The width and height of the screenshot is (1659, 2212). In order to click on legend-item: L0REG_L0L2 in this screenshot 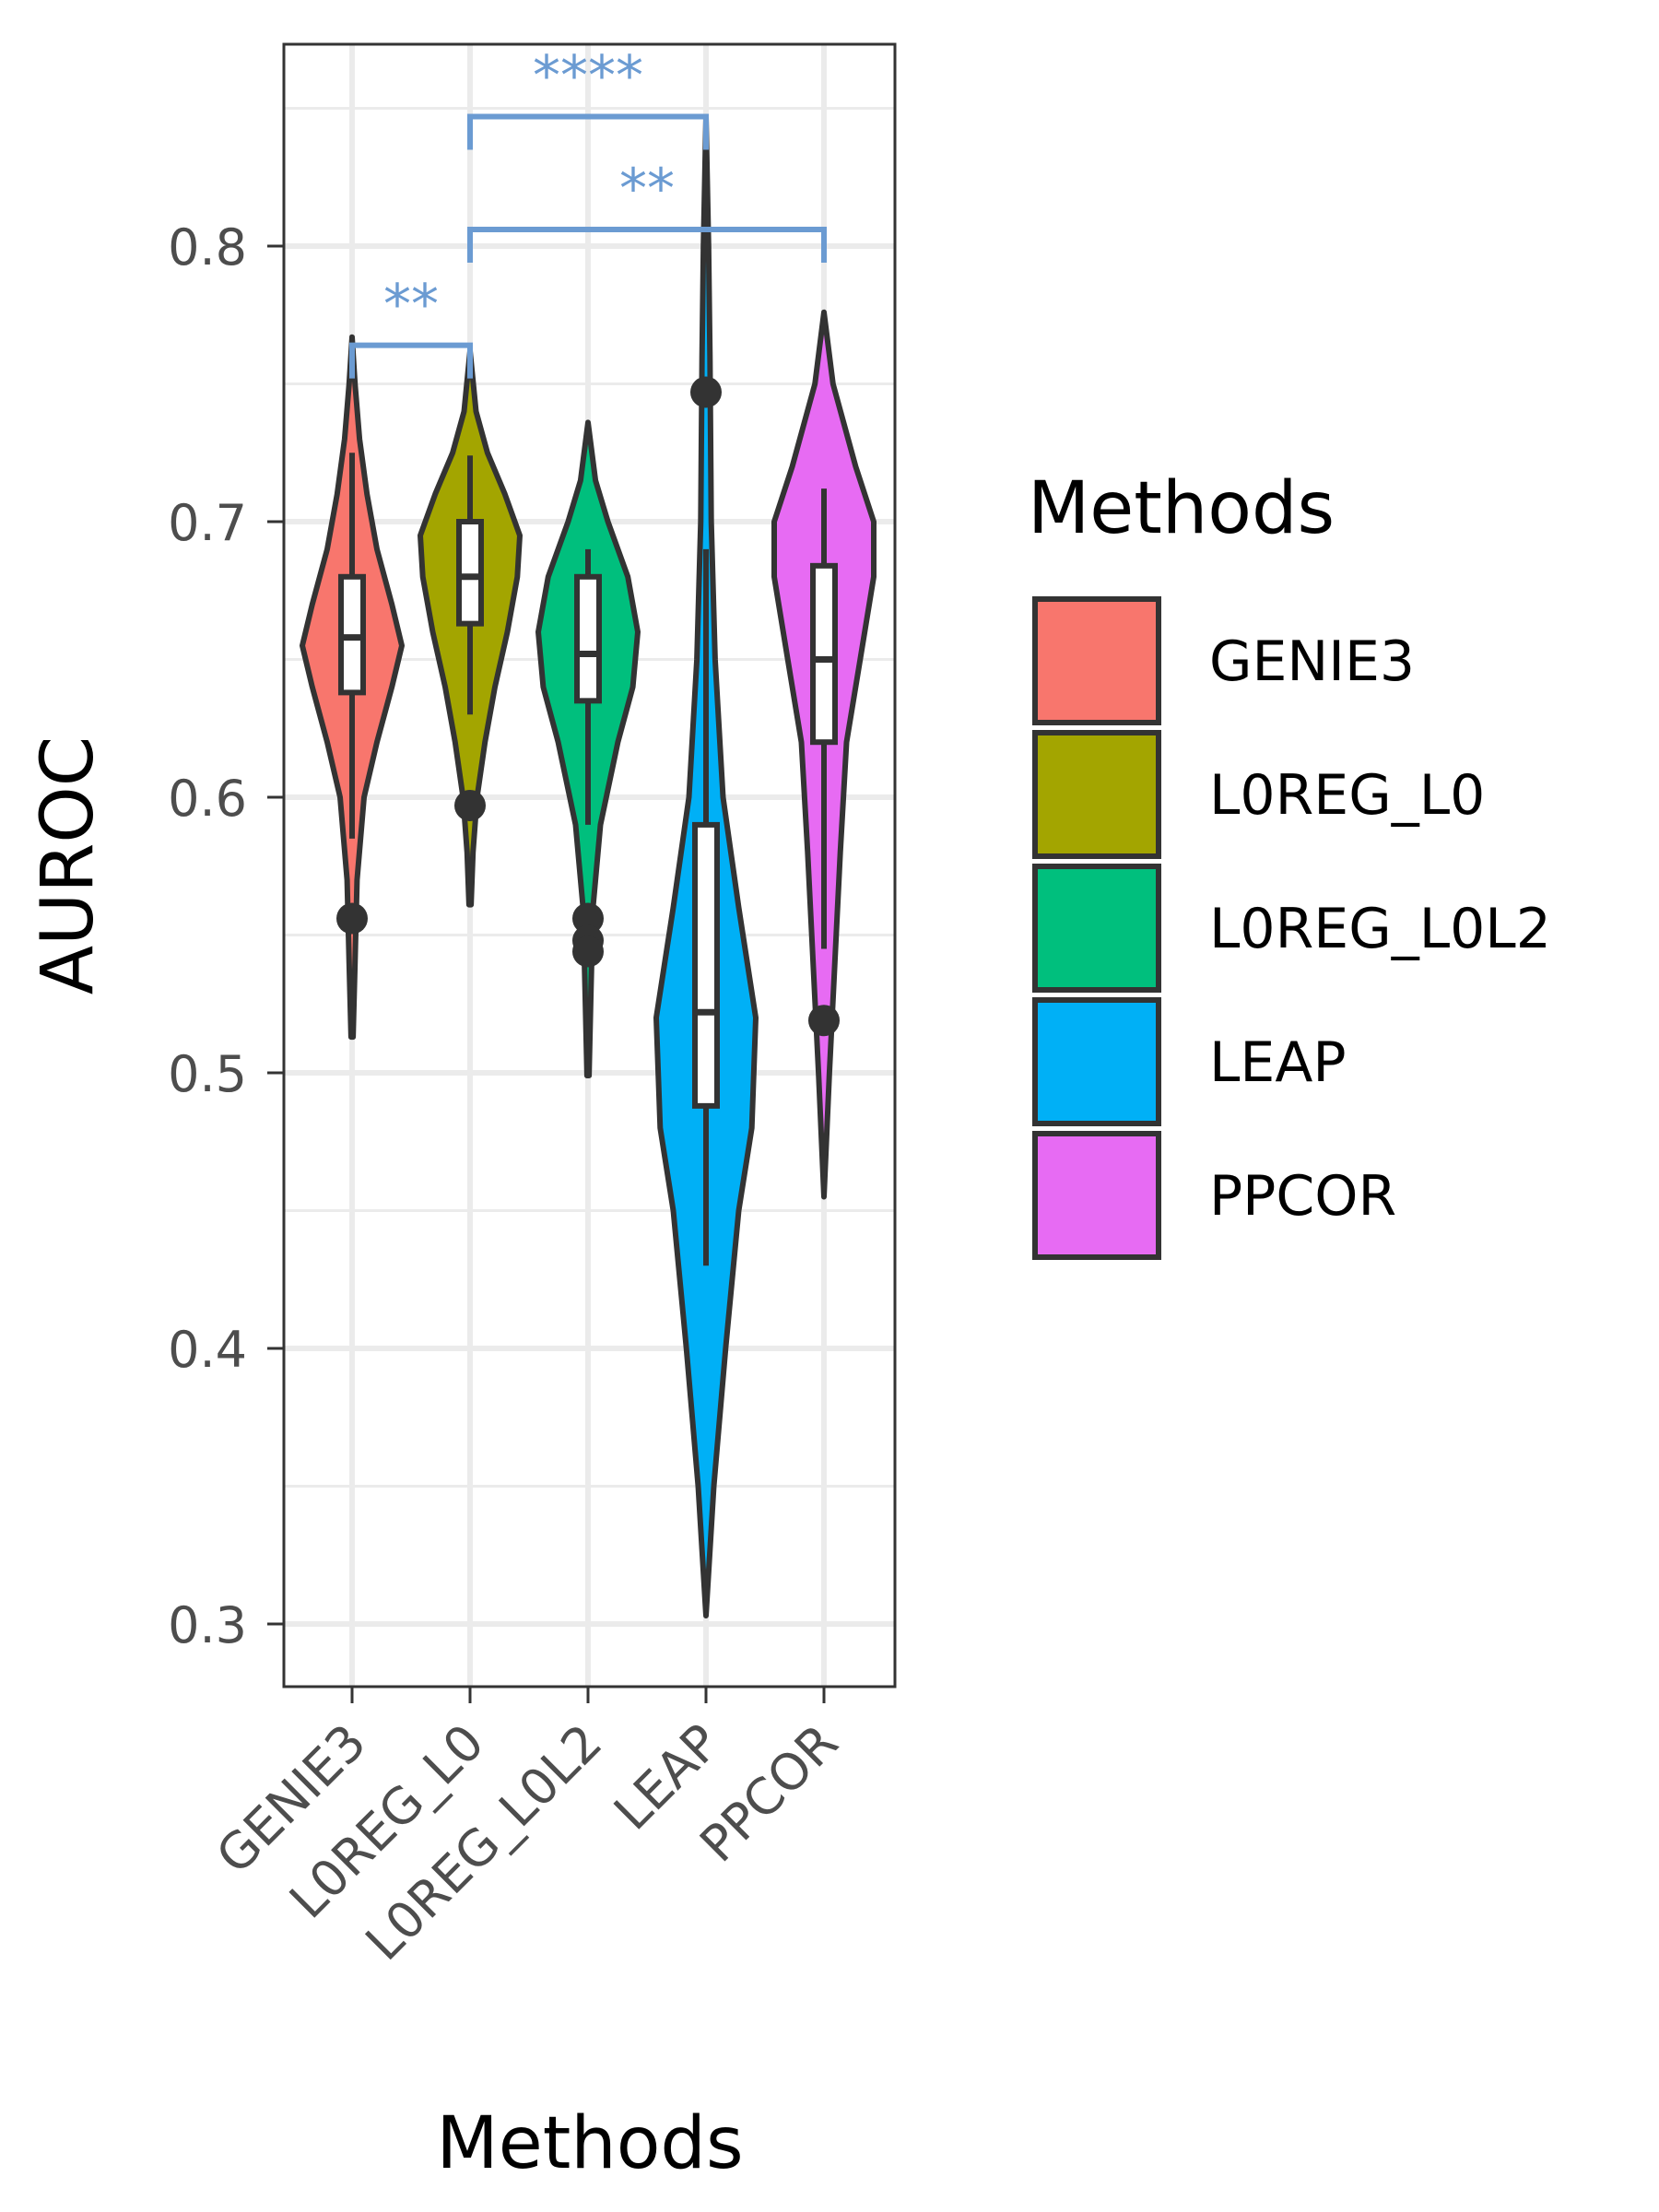, I will do `click(1291, 928)`.